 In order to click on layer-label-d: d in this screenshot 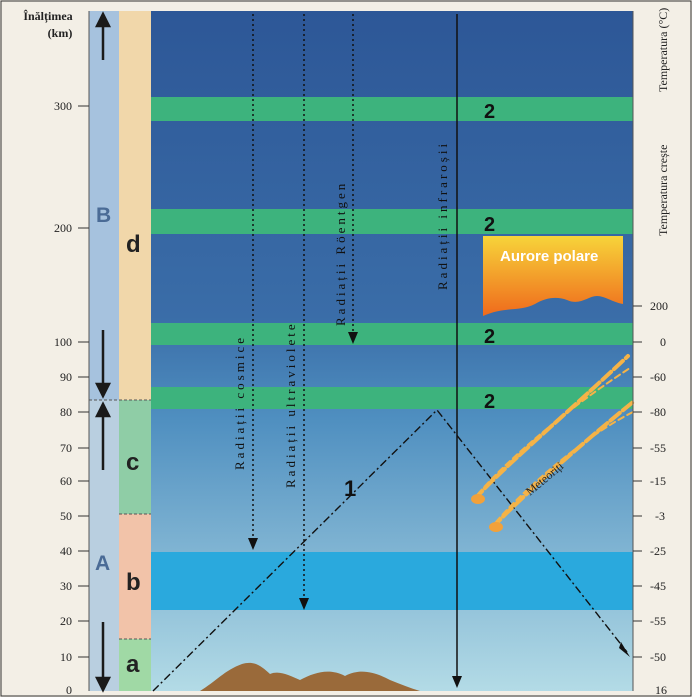, I will do `click(133, 244)`.